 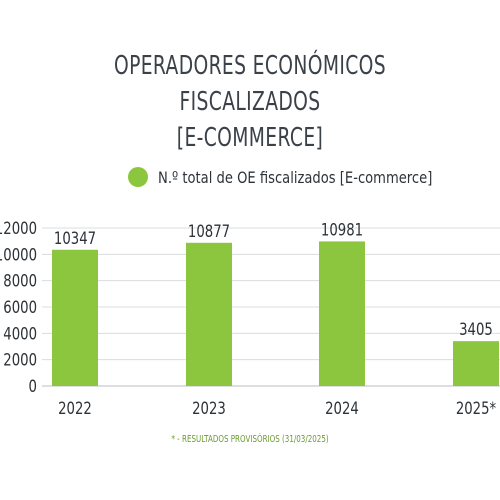 I want to click on legend-swatch, so click(x=138, y=177).